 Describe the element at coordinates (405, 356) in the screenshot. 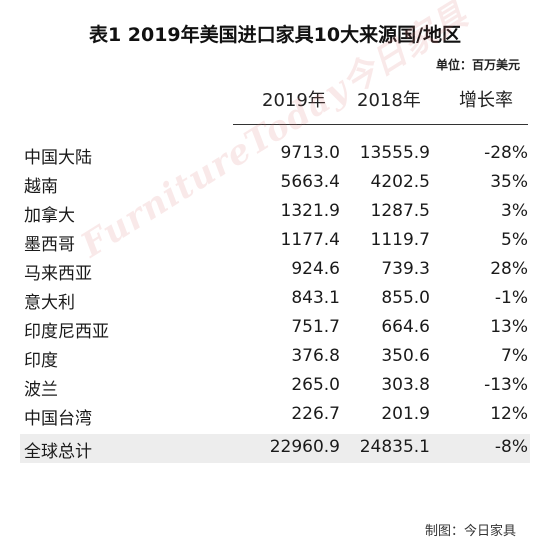

I see `row-value-2018: 350.6` at that location.